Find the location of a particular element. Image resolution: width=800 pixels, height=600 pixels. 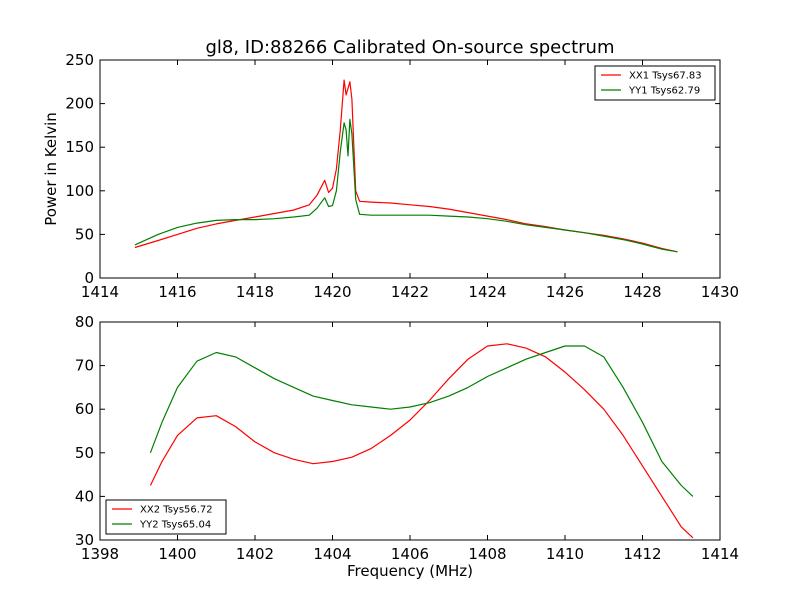

y-tick-label: 30 is located at coordinates (84, 540).